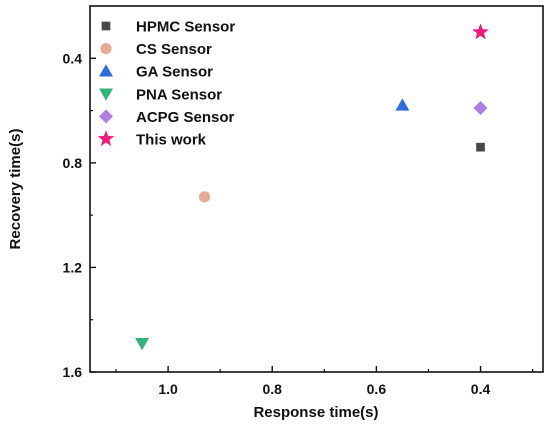 The image size is (550, 429). Describe the element at coordinates (171, 140) in the screenshot. I see `legend-label-this-work: This work` at that location.